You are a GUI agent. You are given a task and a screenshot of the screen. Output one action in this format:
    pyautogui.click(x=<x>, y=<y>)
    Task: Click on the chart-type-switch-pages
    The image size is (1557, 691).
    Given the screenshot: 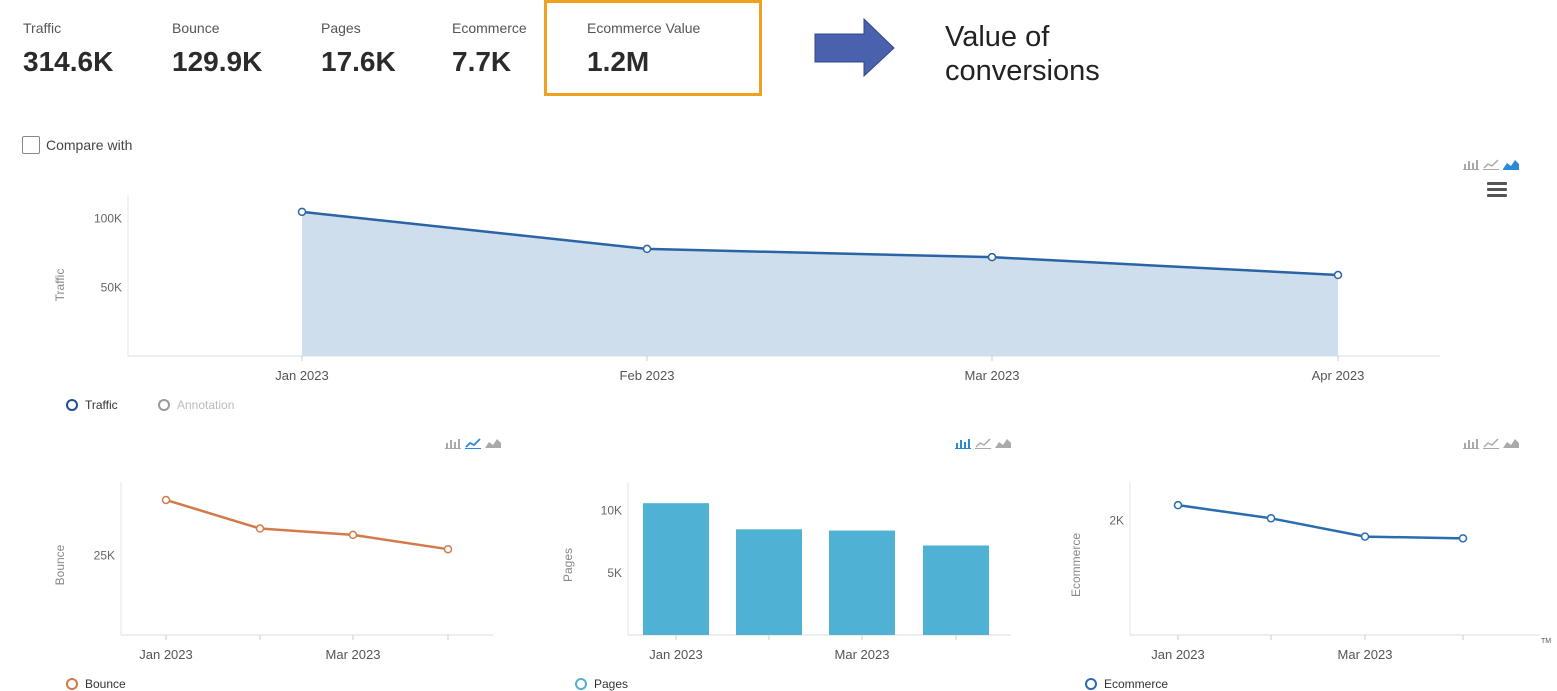 What is the action you would take?
    pyautogui.click(x=983, y=443)
    